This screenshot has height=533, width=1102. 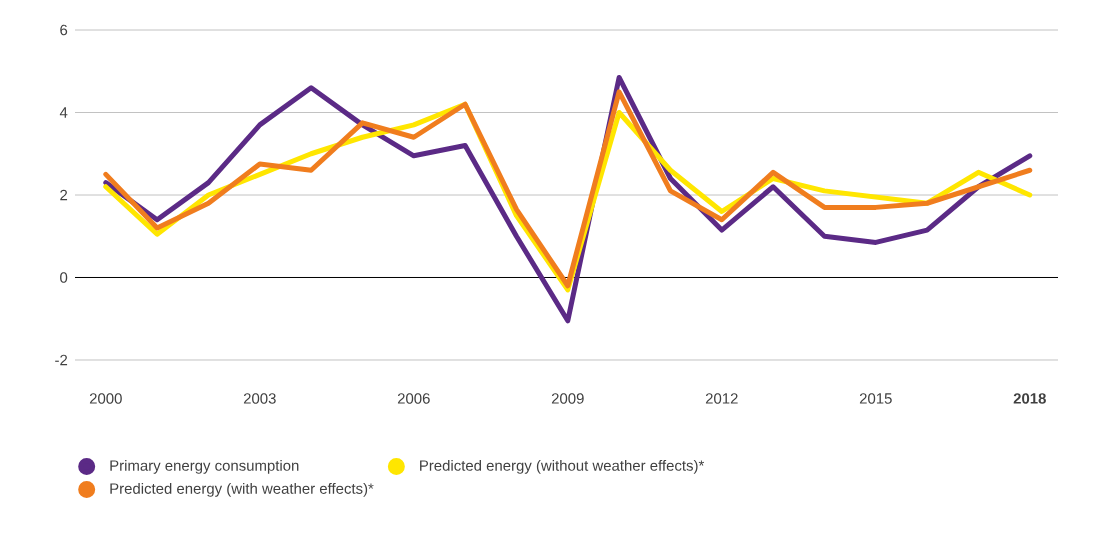 What do you see at coordinates (1029, 398) in the screenshot?
I see `x-tick-label: 2018` at bounding box center [1029, 398].